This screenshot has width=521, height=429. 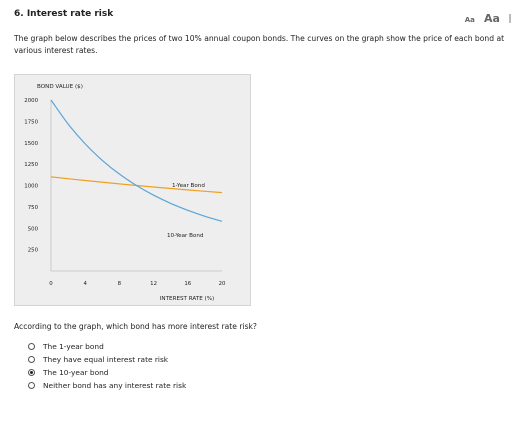 What do you see at coordinates (76, 372) in the screenshot?
I see `option-label: The 10-year bond` at bounding box center [76, 372].